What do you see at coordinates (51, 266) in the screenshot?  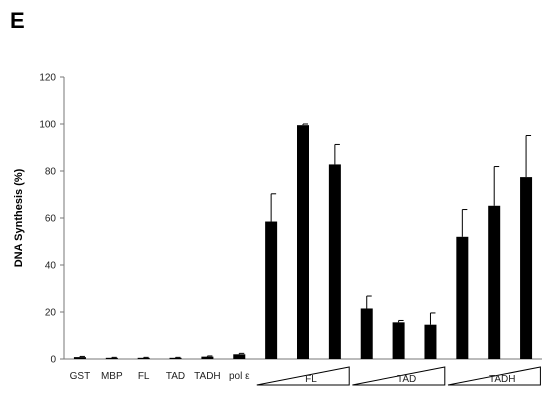 I see `y-tick-label: 40` at bounding box center [51, 266].